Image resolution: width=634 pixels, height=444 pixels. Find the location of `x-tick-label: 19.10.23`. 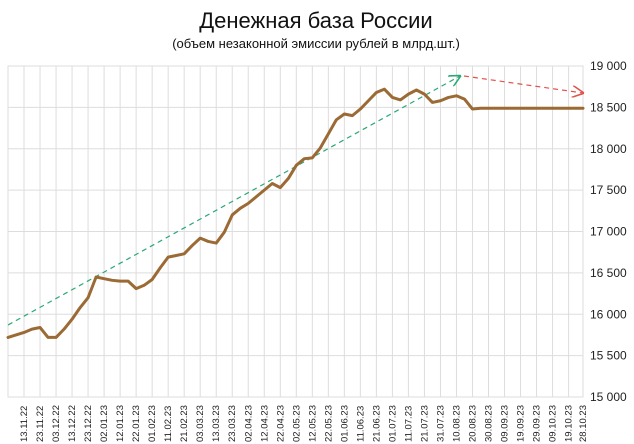

x-tick-label: 19.10.23 is located at coordinates (569, 423).